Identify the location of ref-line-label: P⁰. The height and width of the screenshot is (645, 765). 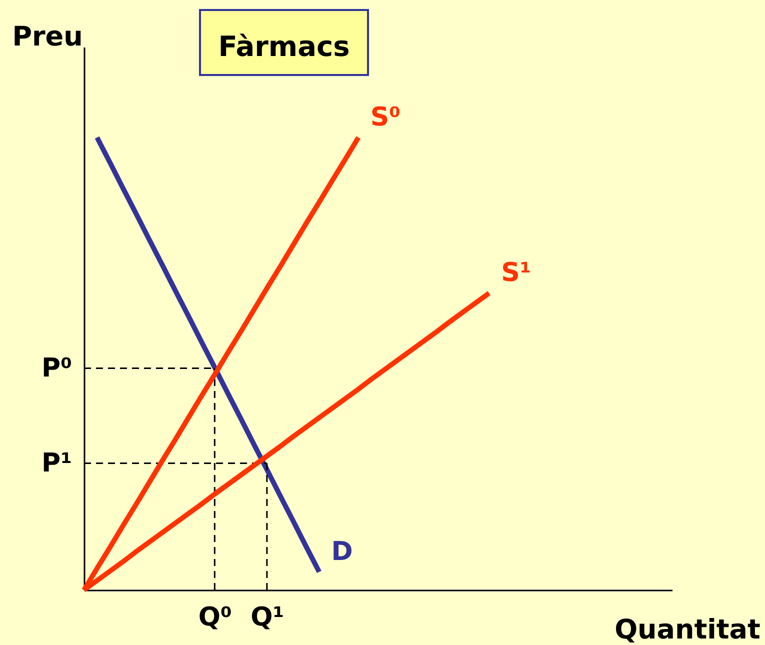
(57, 368).